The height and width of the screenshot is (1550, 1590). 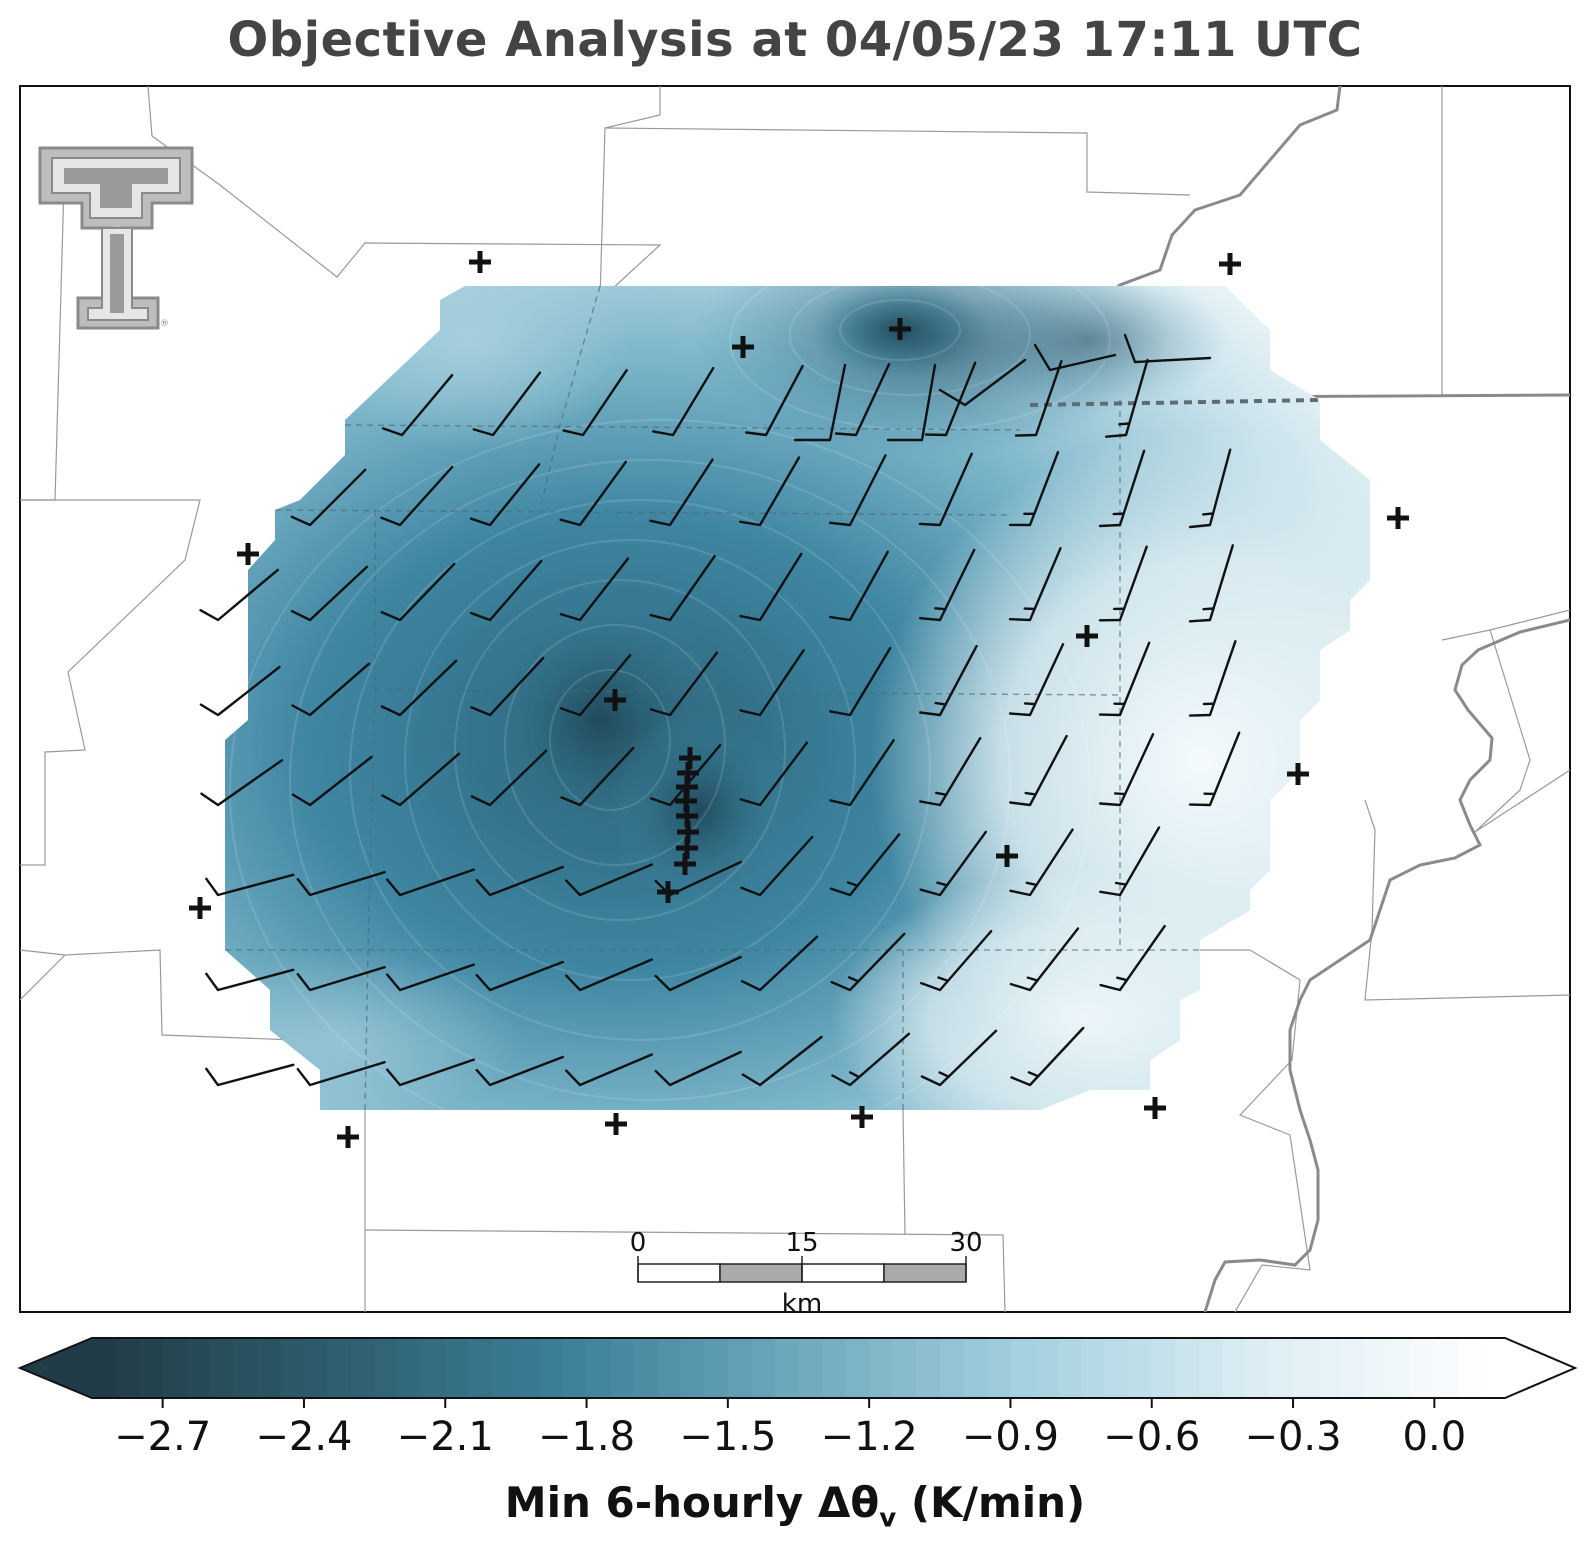 What do you see at coordinates (1540, 1368) in the screenshot?
I see `colorbar-extend-max` at bounding box center [1540, 1368].